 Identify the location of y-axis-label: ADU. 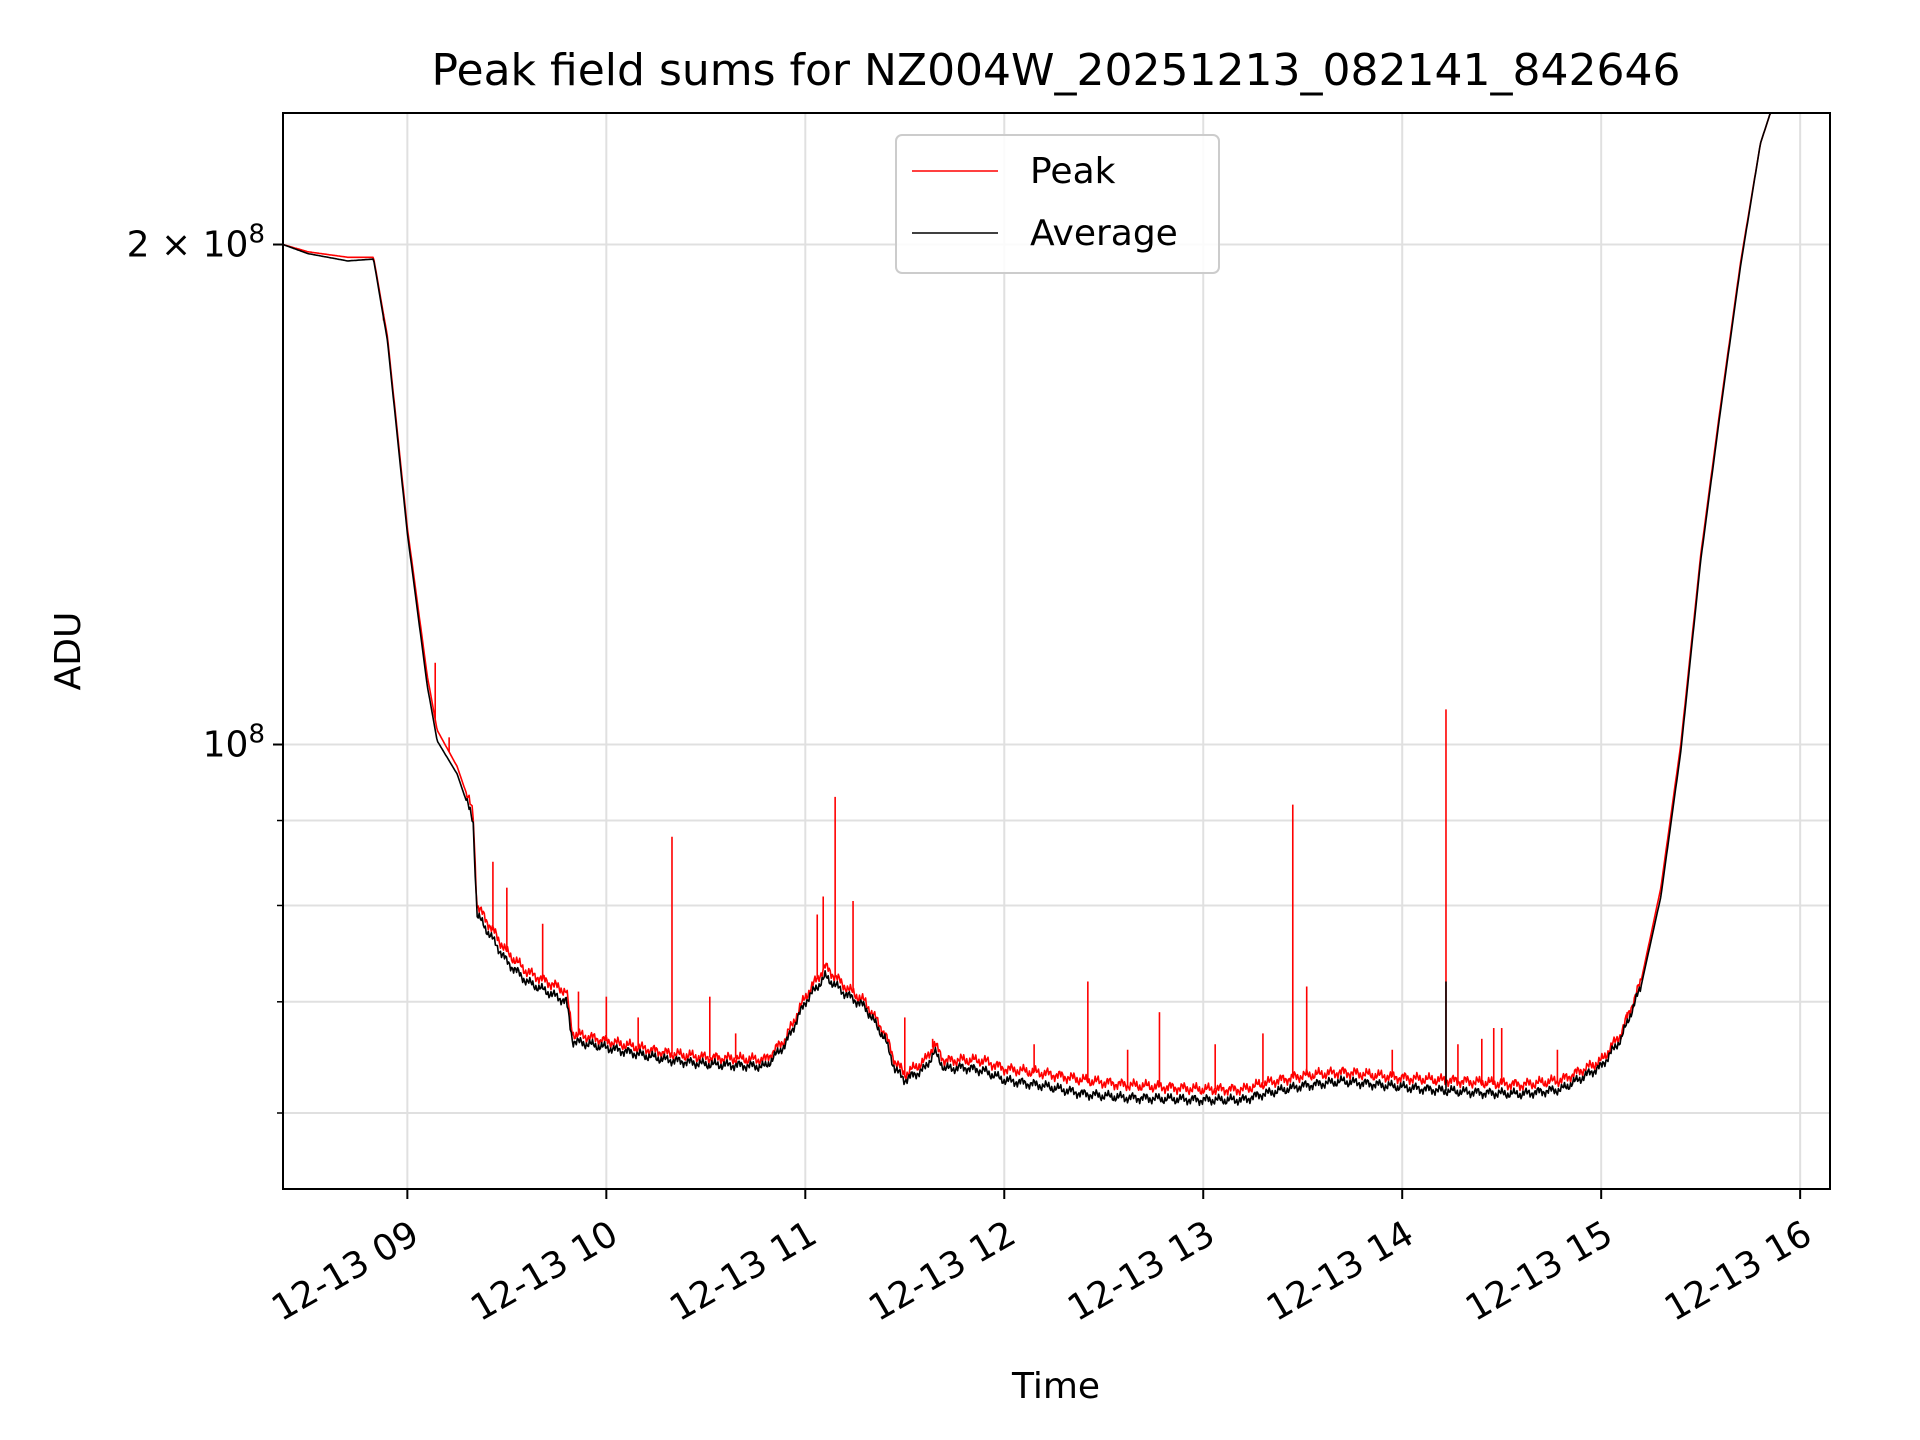
(68, 651).